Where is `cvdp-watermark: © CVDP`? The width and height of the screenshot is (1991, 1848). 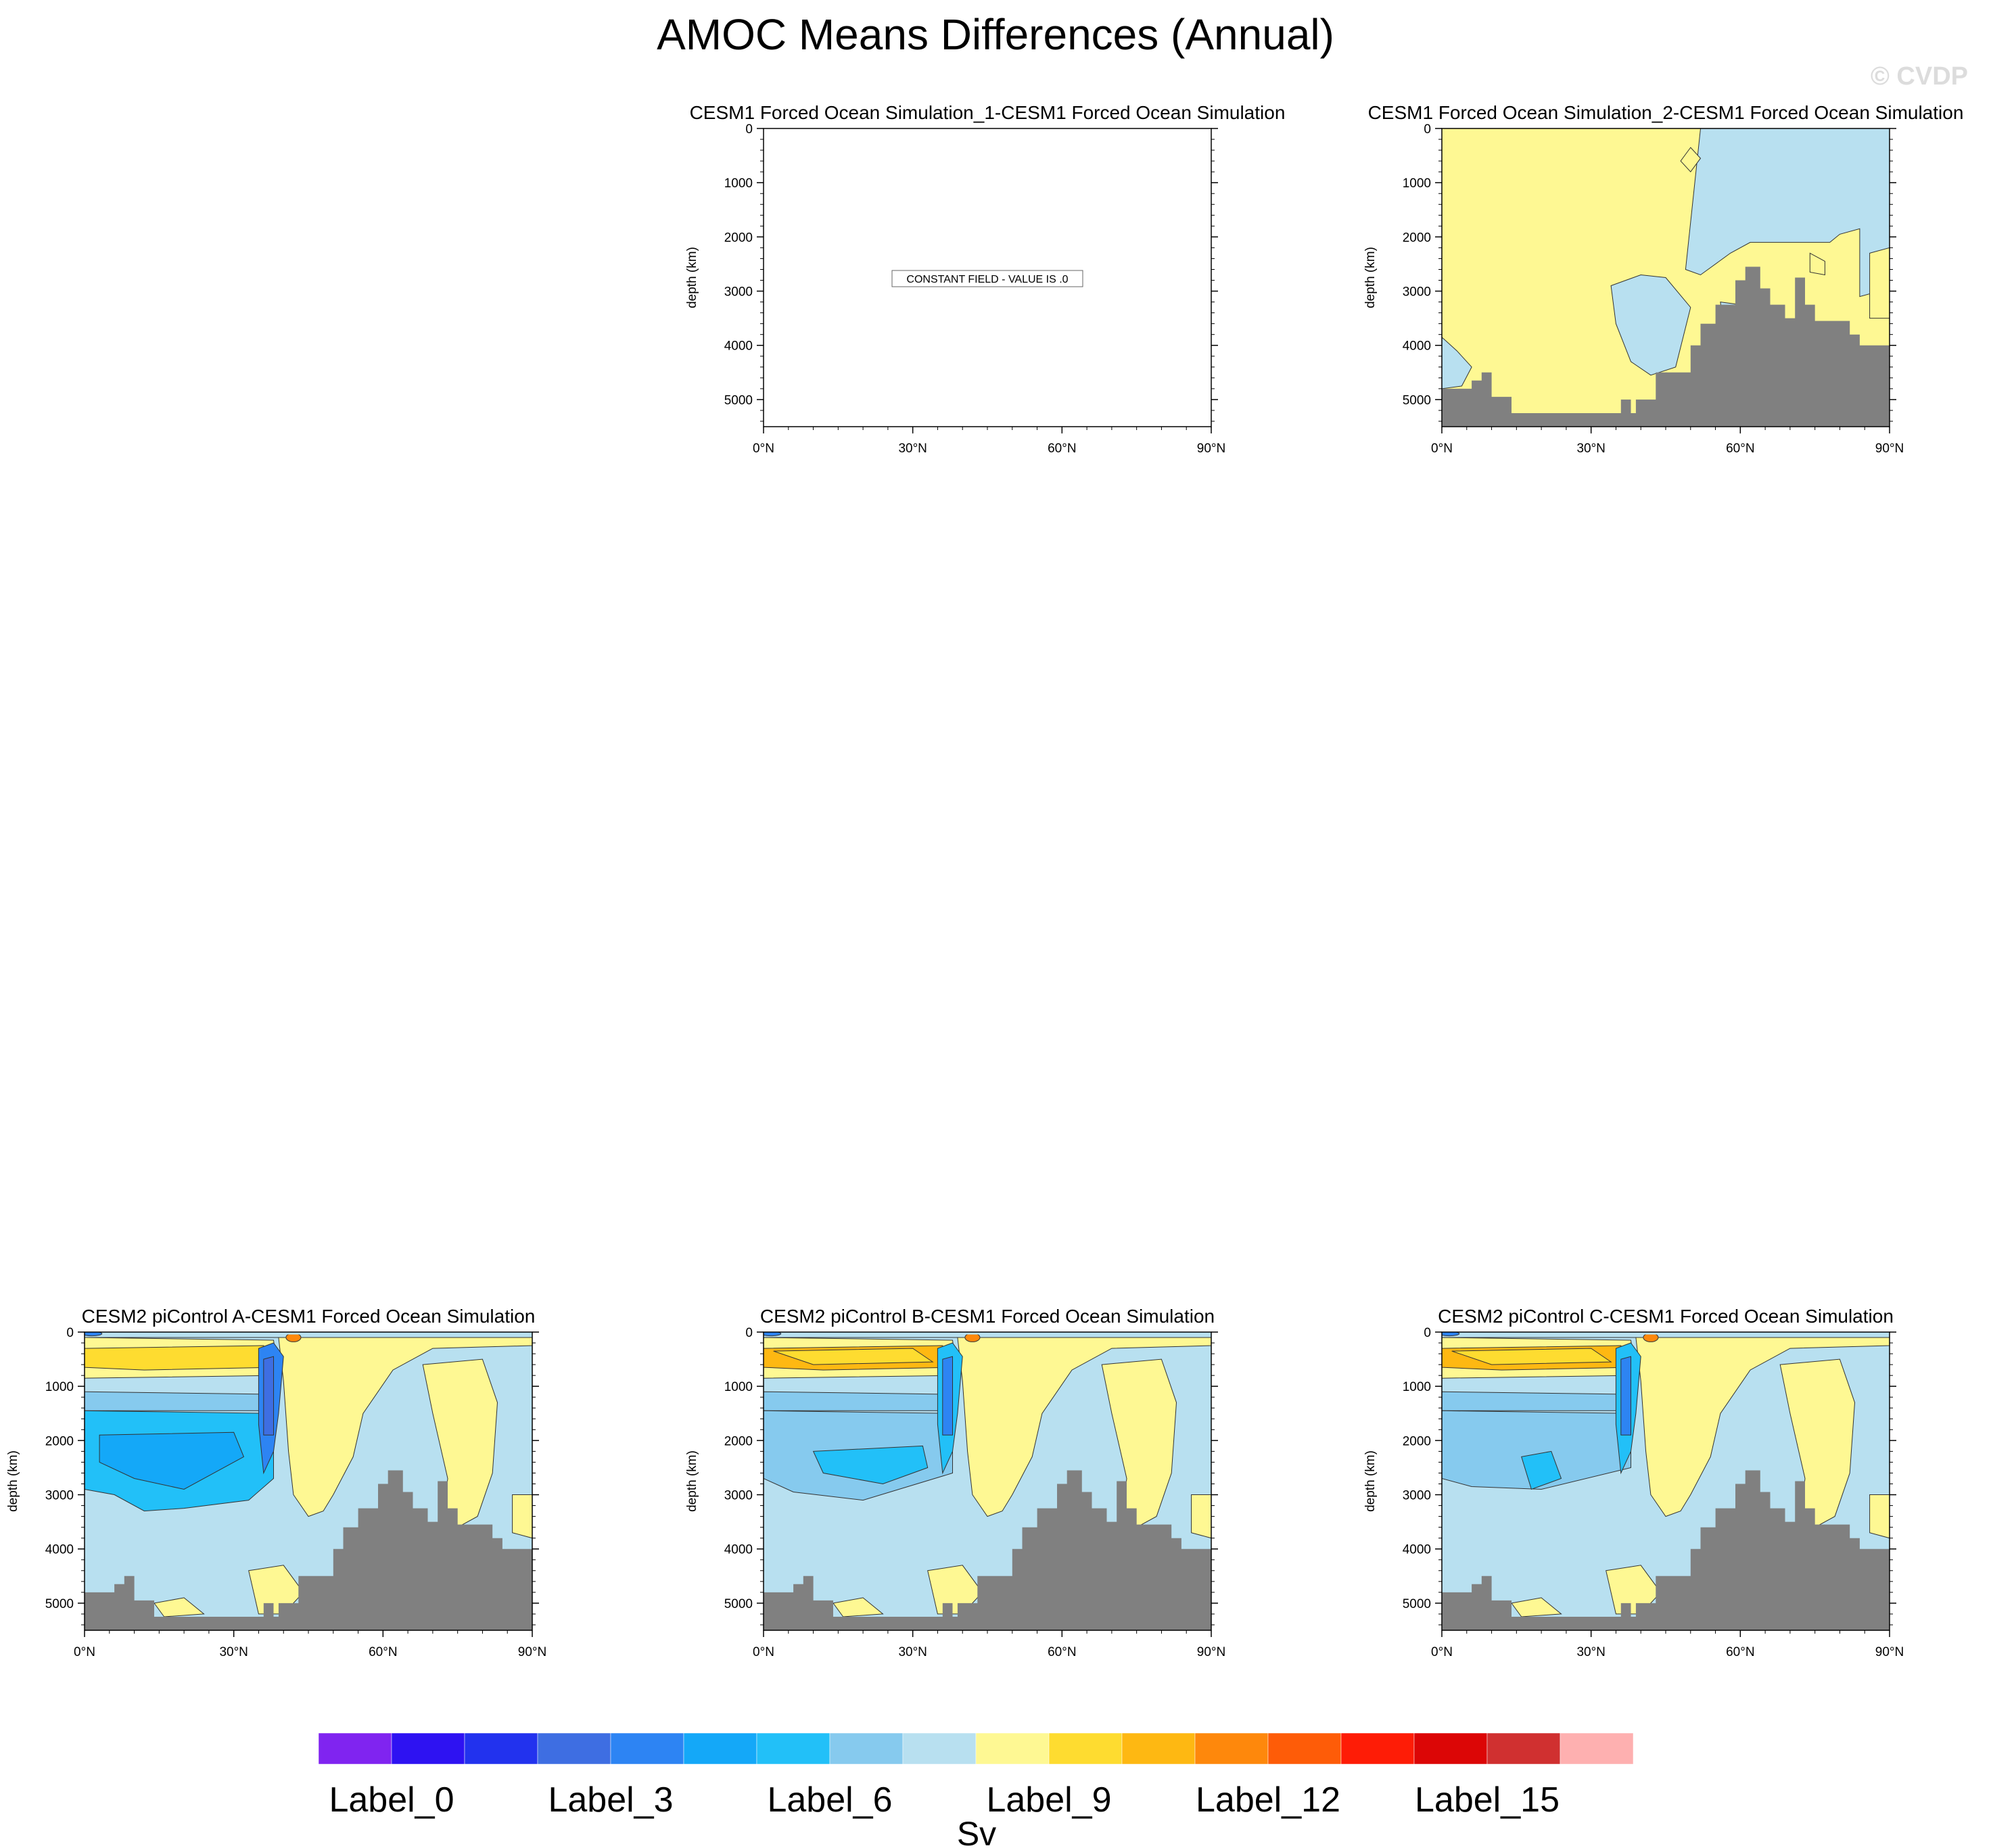
cvdp-watermark: © CVDP is located at coordinates (1919, 76).